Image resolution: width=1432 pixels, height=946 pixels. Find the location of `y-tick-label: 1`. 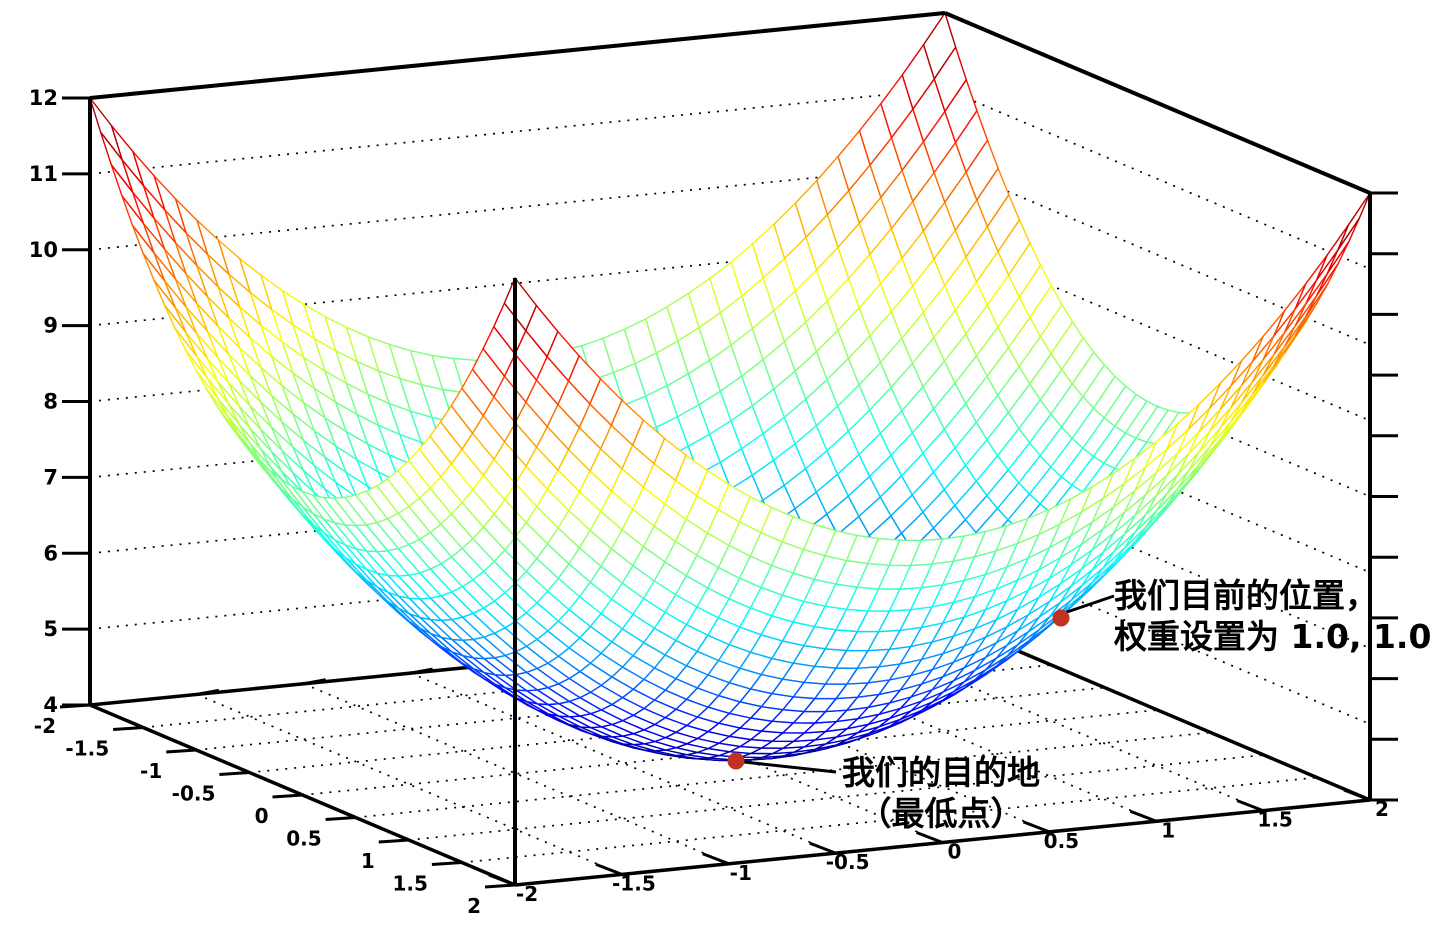

y-tick-label: 1 is located at coordinates (1168, 830).